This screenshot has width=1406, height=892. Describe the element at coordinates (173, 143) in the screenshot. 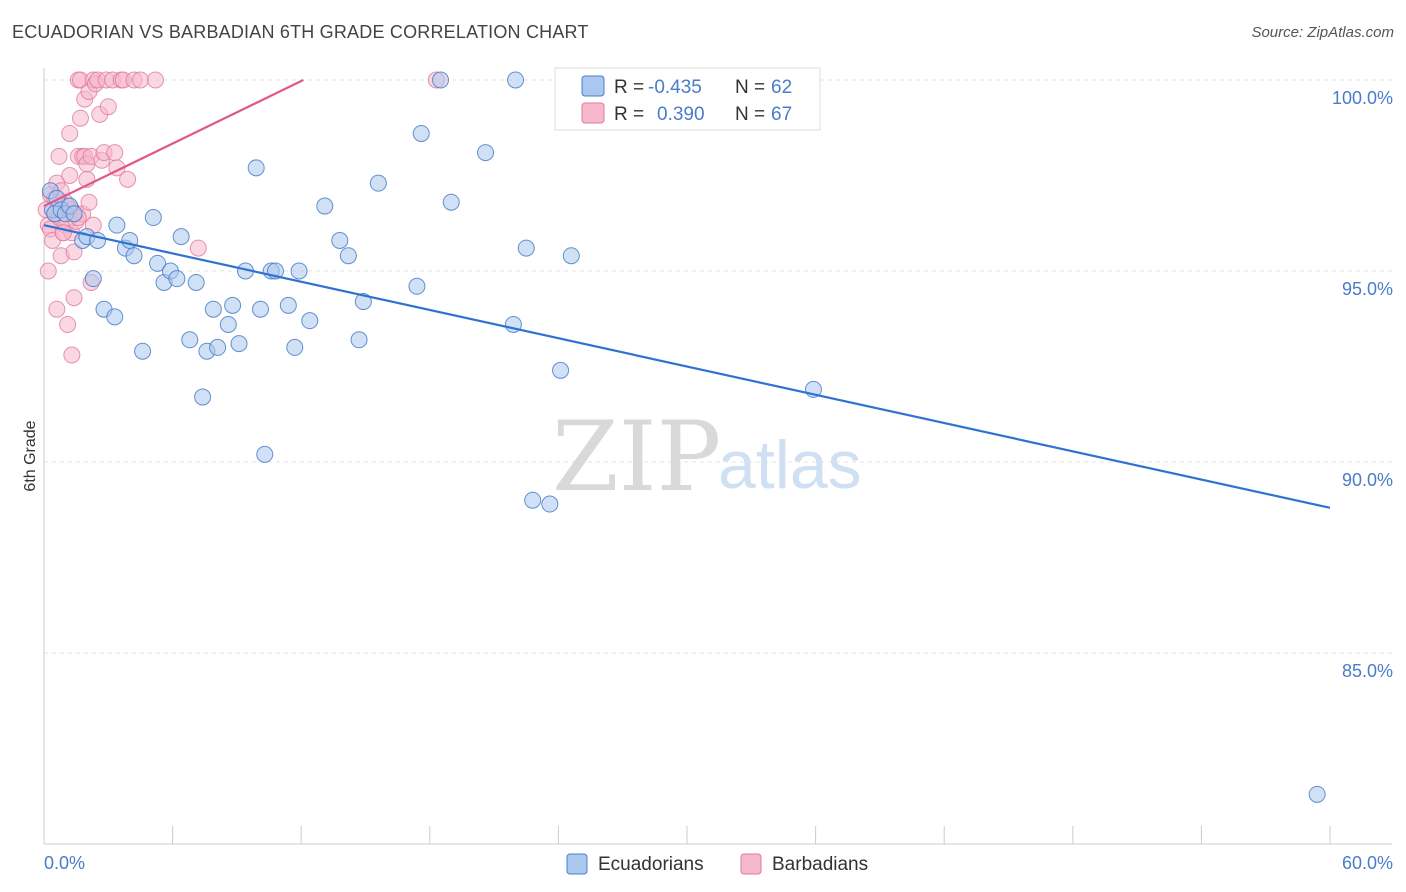

I see `barbadians-trend-line` at that location.